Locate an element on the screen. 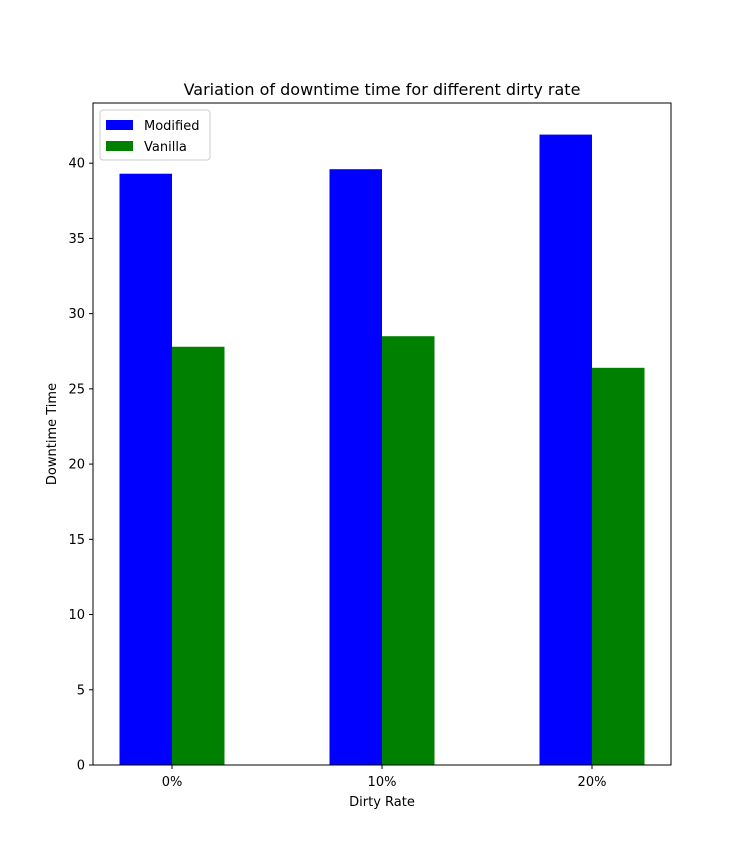 The width and height of the screenshot is (745, 864). x-tick-label: 20% is located at coordinates (592, 782).